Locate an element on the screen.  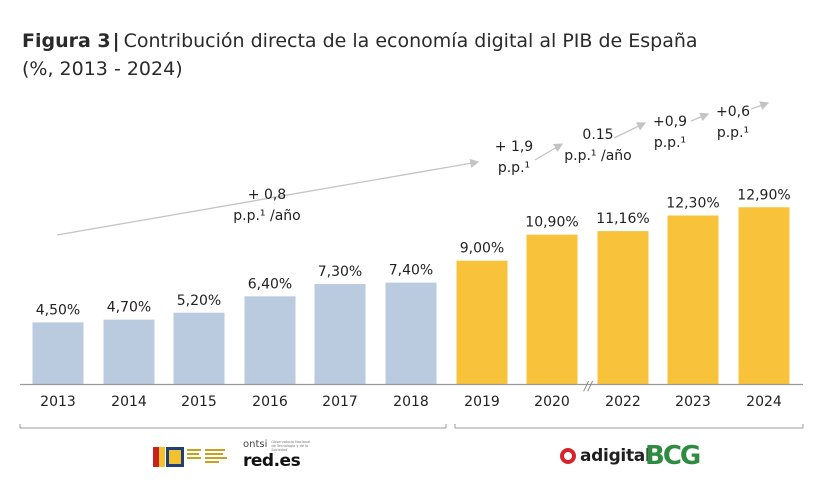
value-label-2022: 11,16% is located at coordinates (622, 219).